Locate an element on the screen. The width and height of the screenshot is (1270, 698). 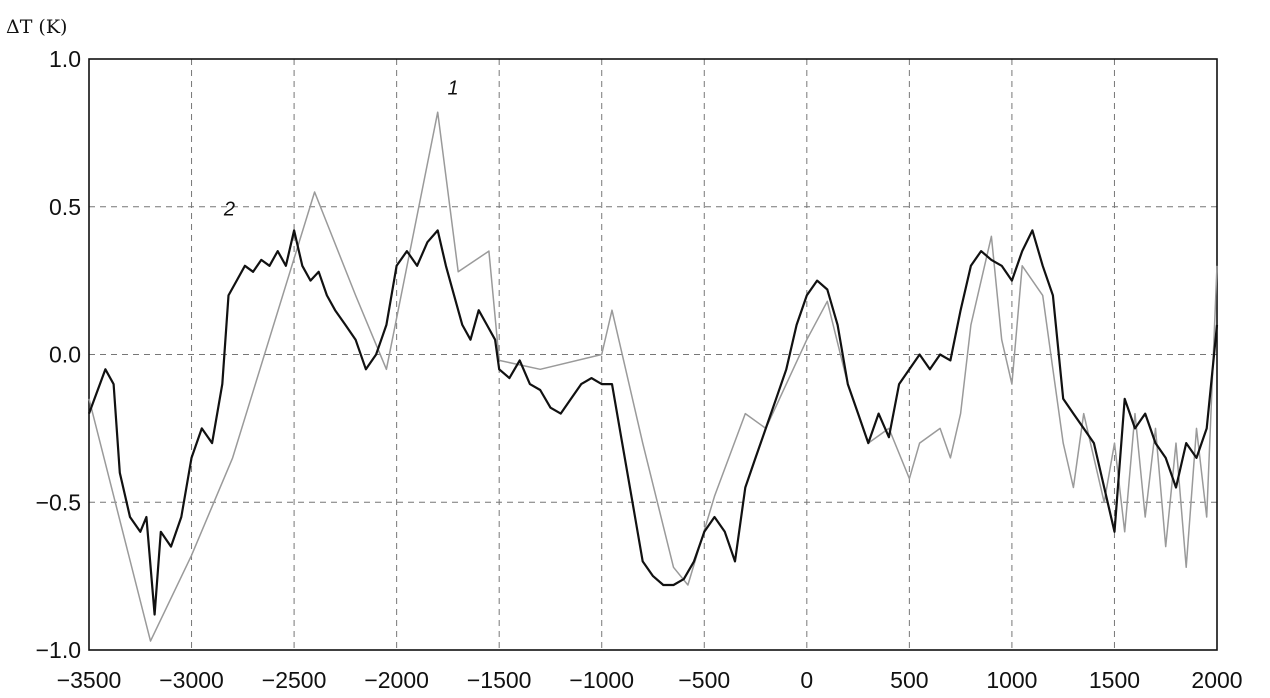
x-tick-label: −500 is located at coordinates (704, 680).